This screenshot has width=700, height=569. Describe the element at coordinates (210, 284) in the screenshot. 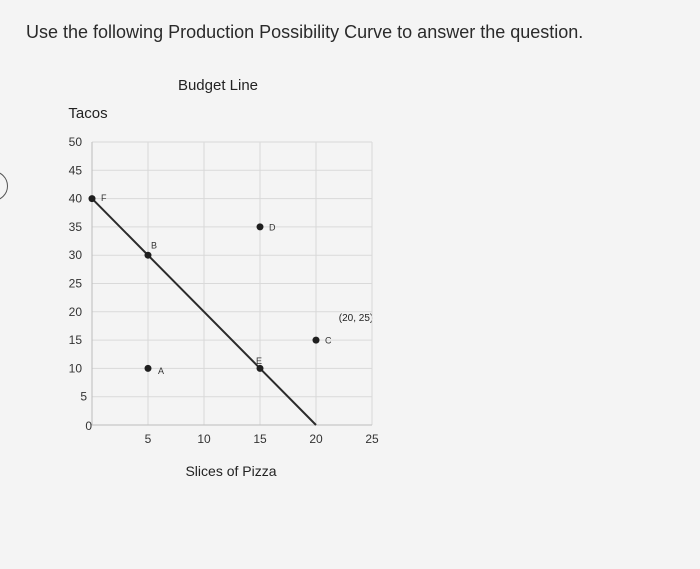

I see `data-points: F B A D E C` at that location.